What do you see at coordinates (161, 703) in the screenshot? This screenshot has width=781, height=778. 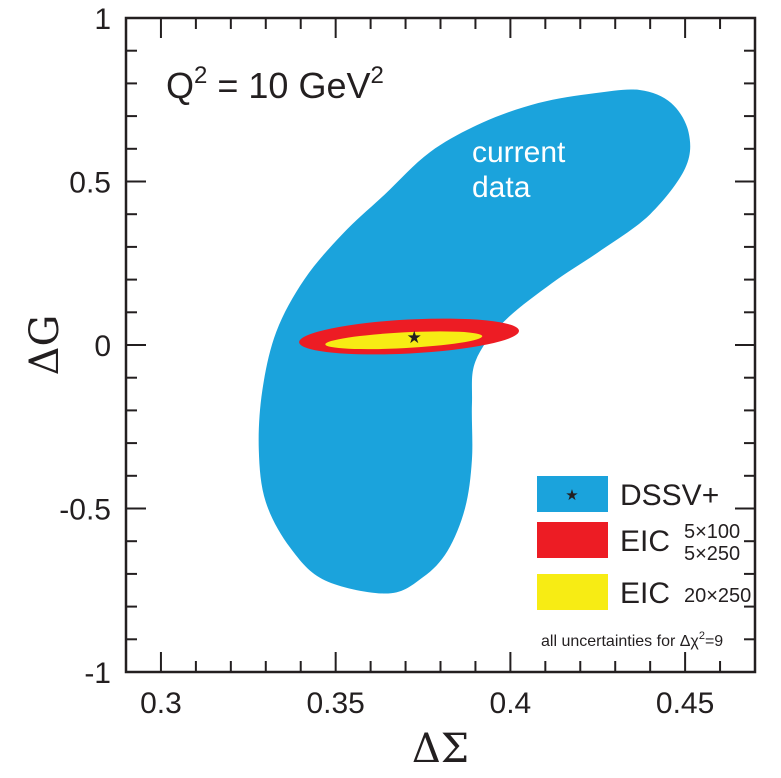 I see `x-tick-label: 0.3` at bounding box center [161, 703].